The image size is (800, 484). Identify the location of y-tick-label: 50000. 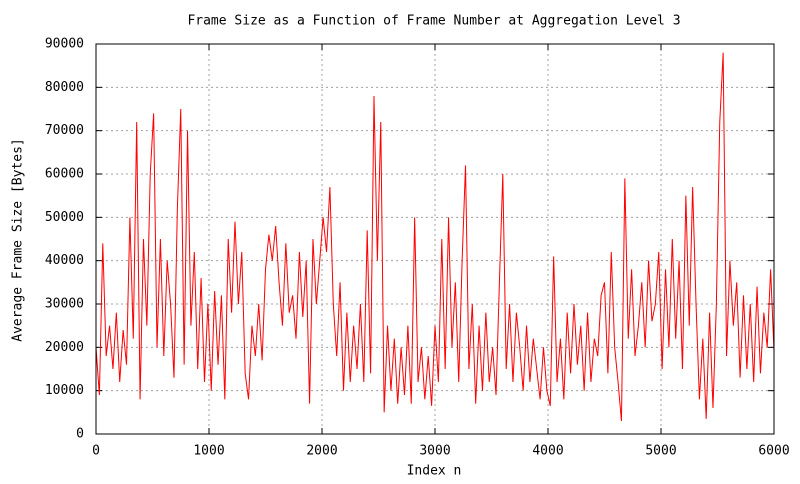
(64, 217).